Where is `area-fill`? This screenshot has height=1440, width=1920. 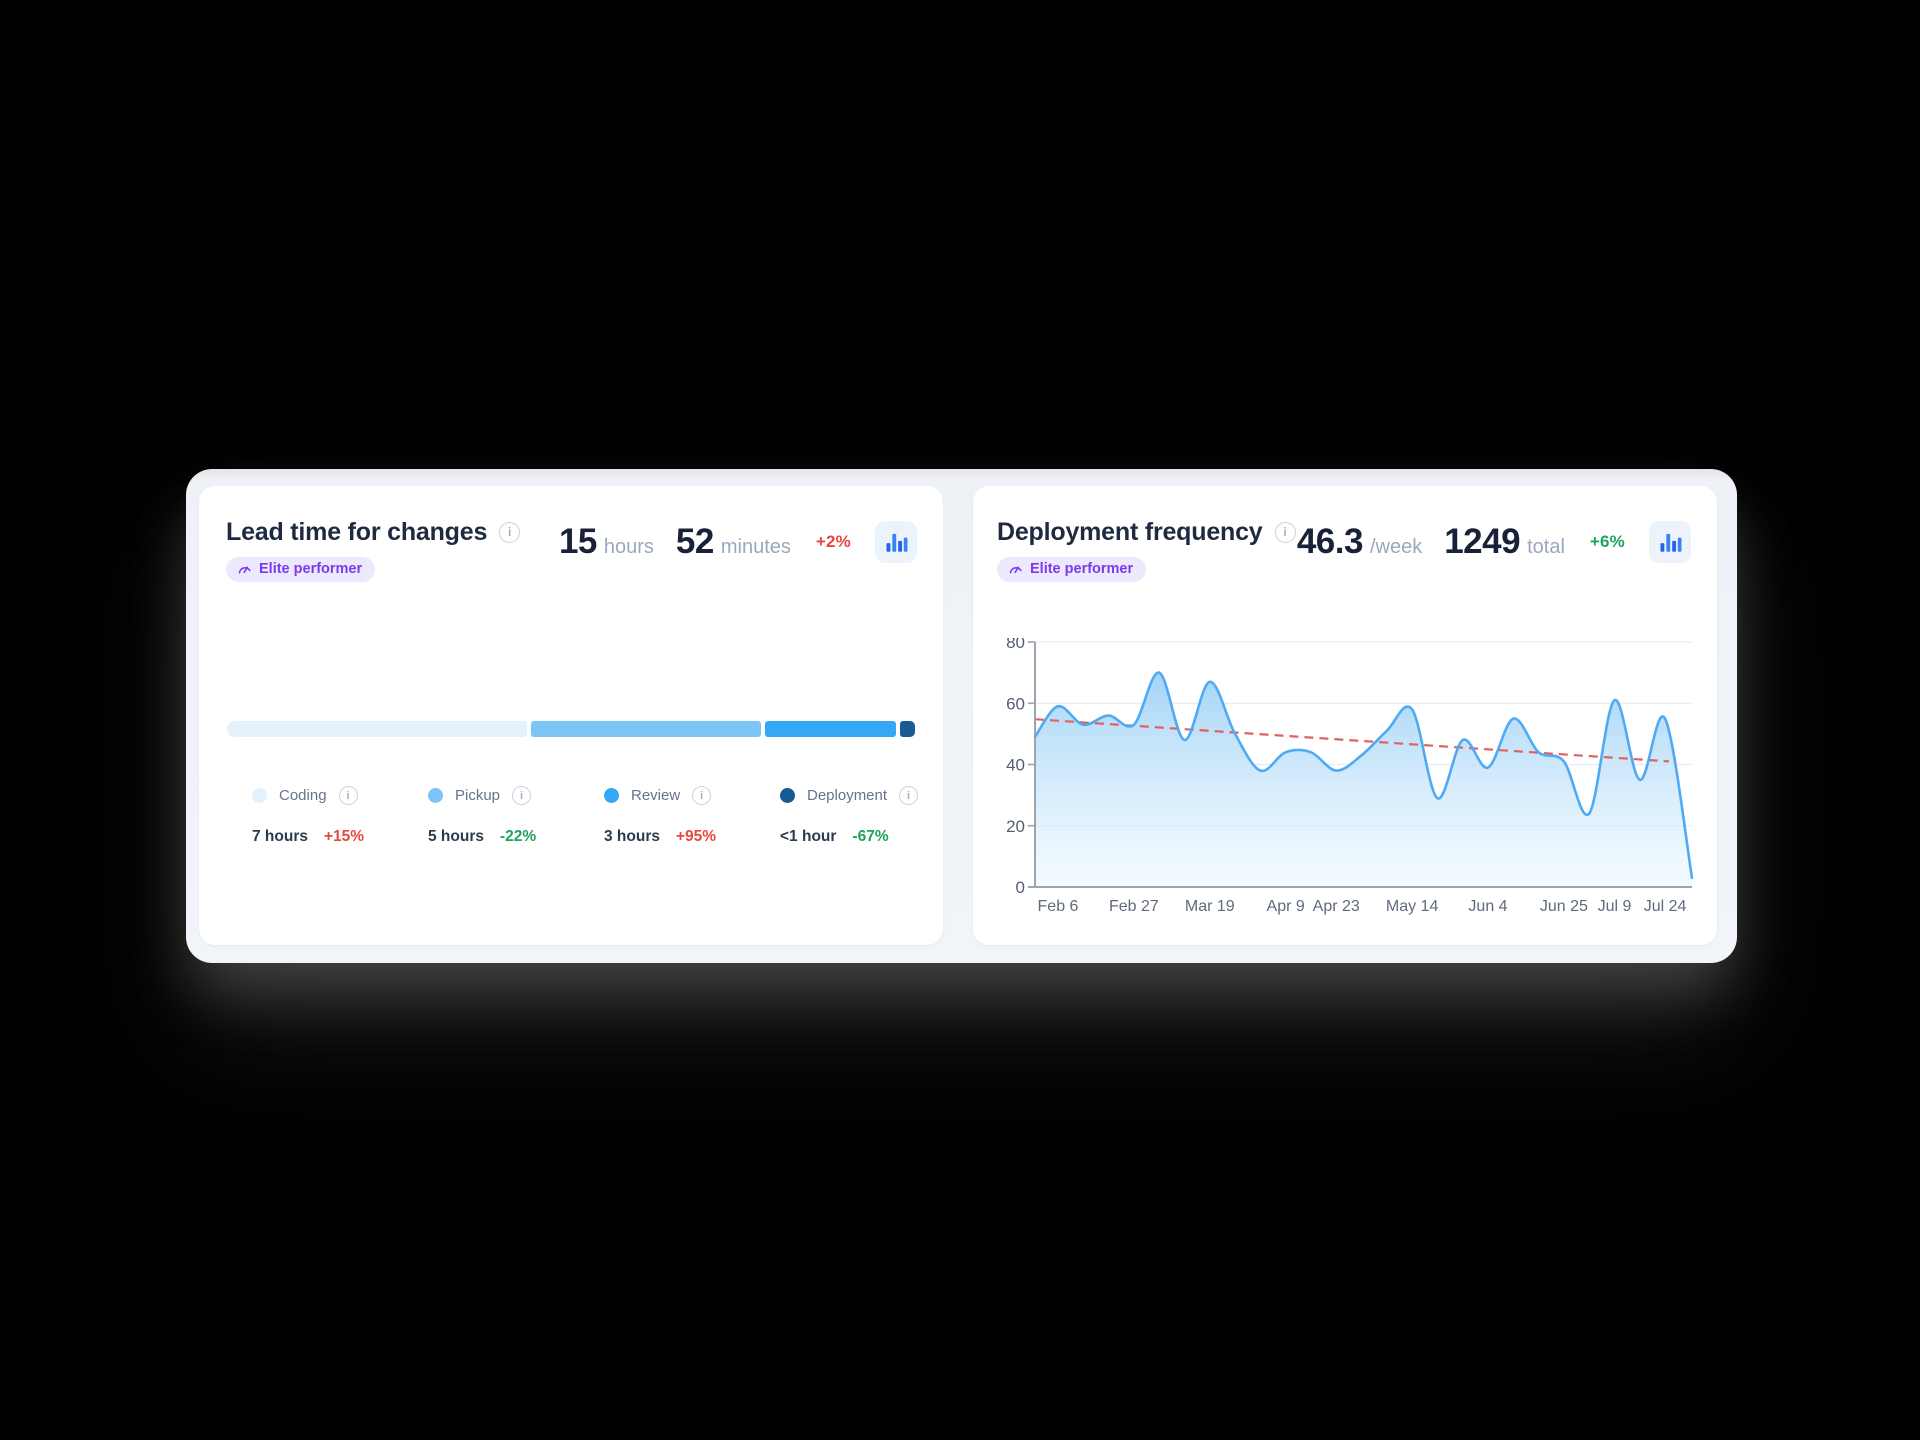
area-fill is located at coordinates (1363, 779).